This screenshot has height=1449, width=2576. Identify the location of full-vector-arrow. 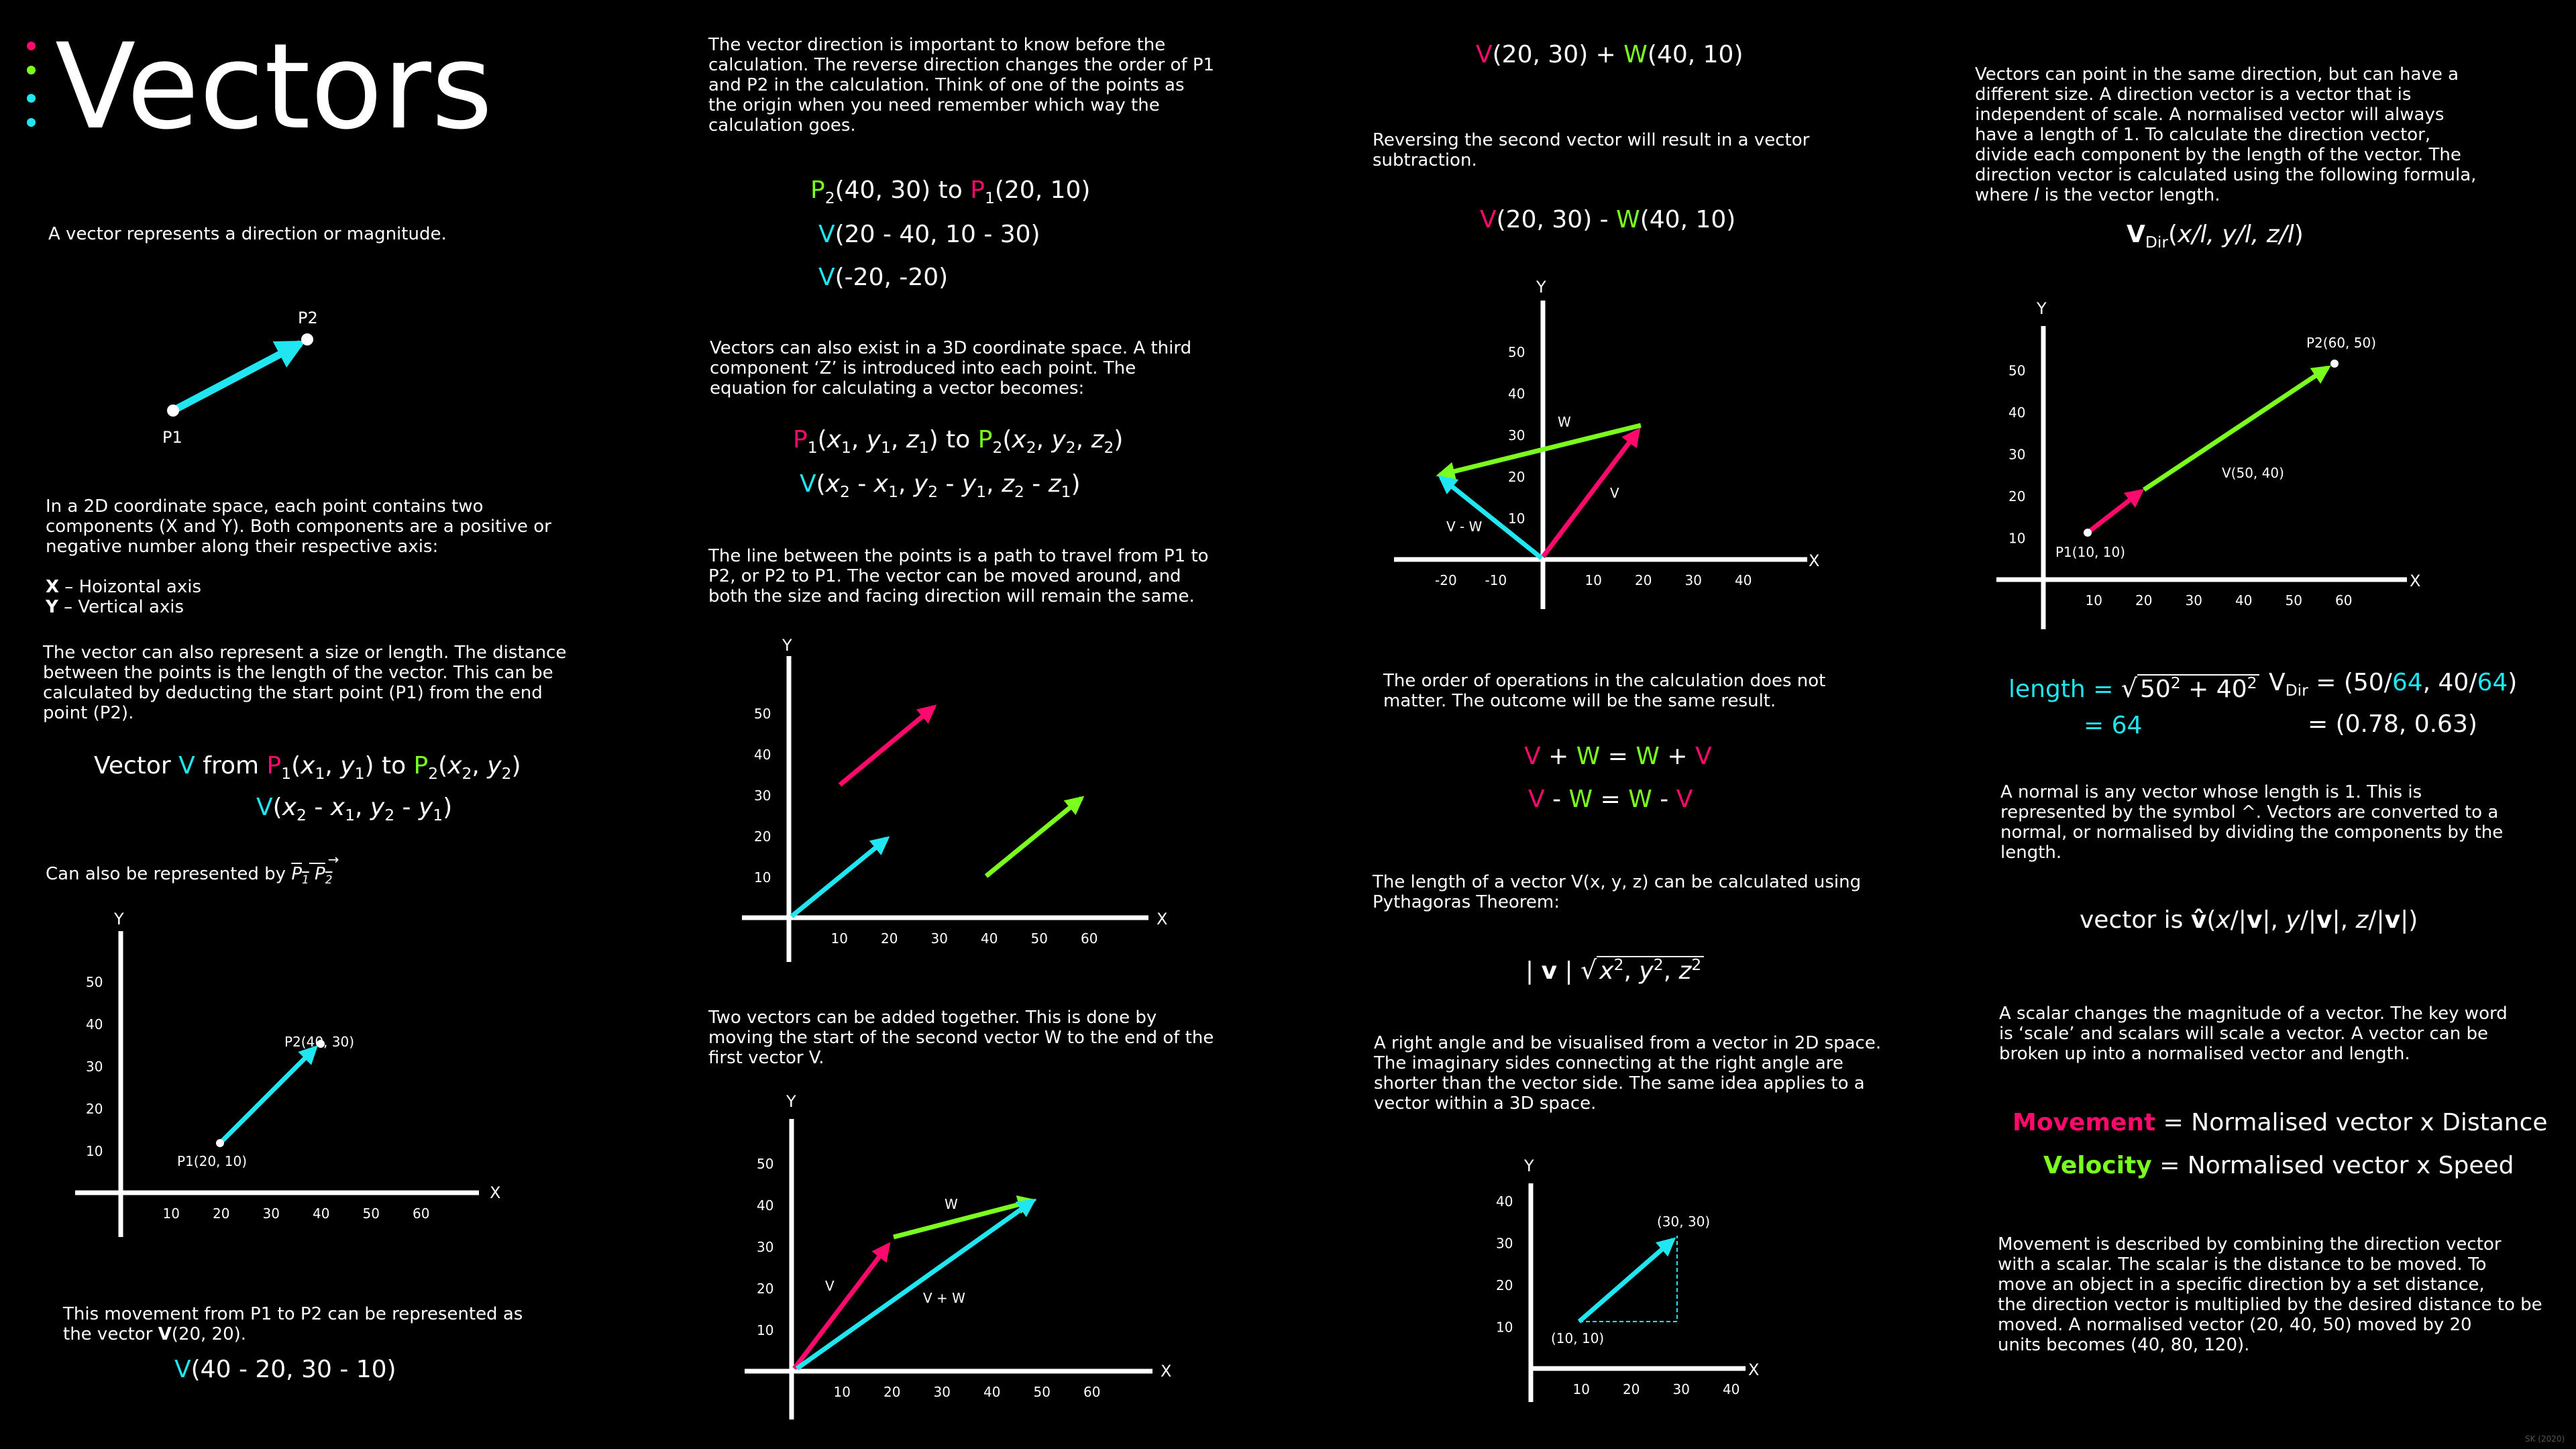
(2237, 428).